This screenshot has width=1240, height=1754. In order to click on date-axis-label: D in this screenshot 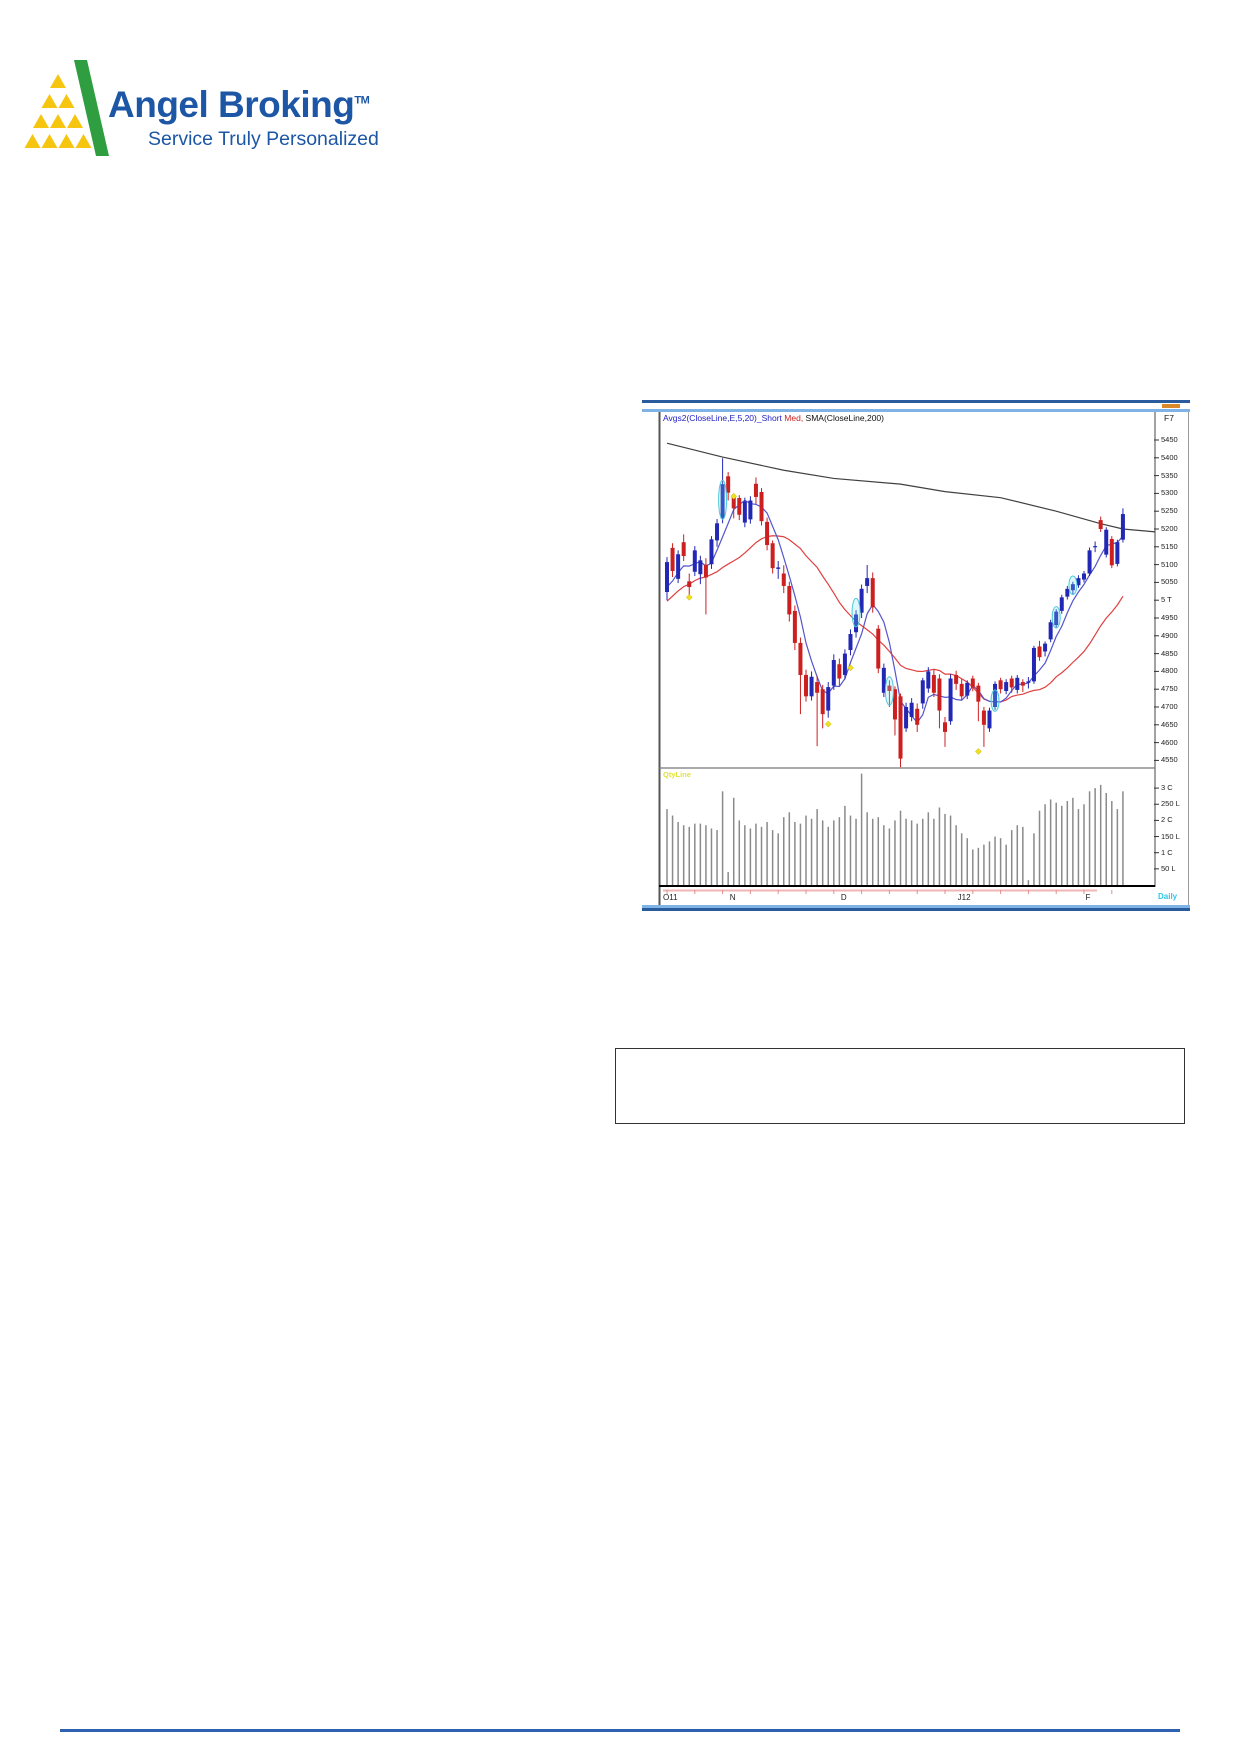, I will do `click(843, 897)`.